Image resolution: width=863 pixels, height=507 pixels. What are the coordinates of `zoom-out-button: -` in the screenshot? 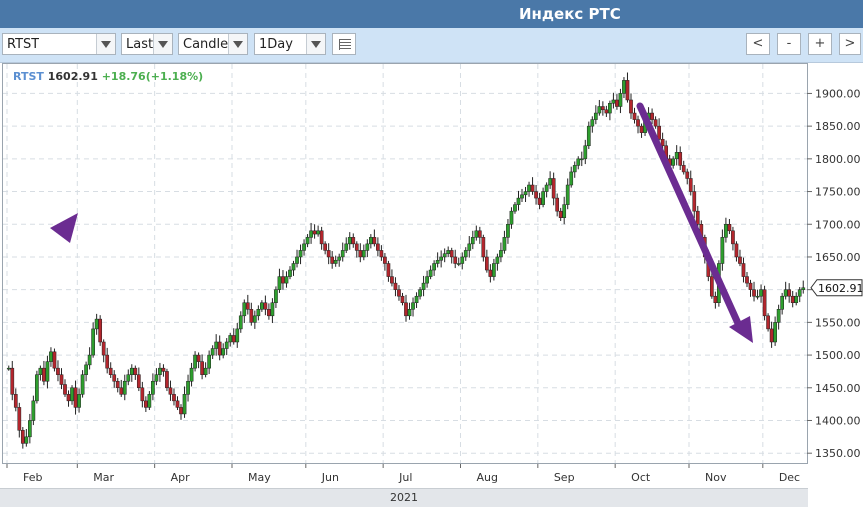 It's located at (789, 44).